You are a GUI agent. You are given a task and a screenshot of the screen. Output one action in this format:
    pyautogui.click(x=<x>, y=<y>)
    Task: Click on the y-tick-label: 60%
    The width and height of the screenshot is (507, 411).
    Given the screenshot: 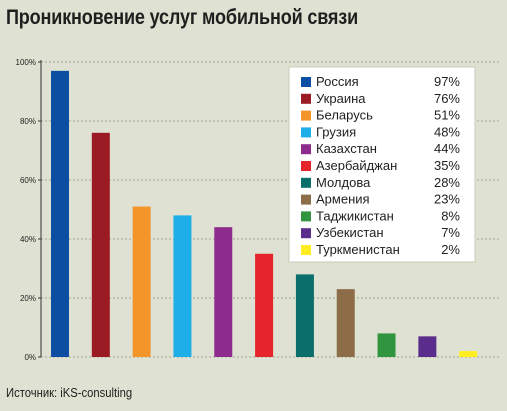 What is the action you would take?
    pyautogui.click(x=28, y=180)
    